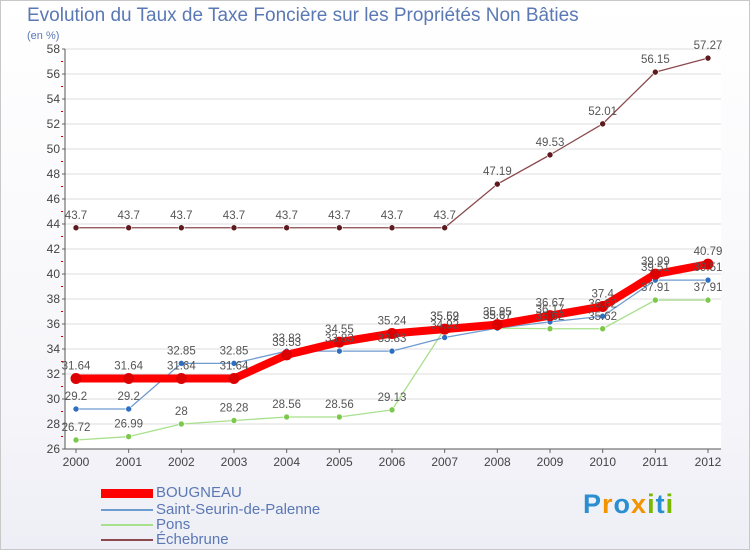 This screenshot has width=750, height=550. Describe the element at coordinates (497, 313) in the screenshot. I see `data-label: 35.95` at that location.